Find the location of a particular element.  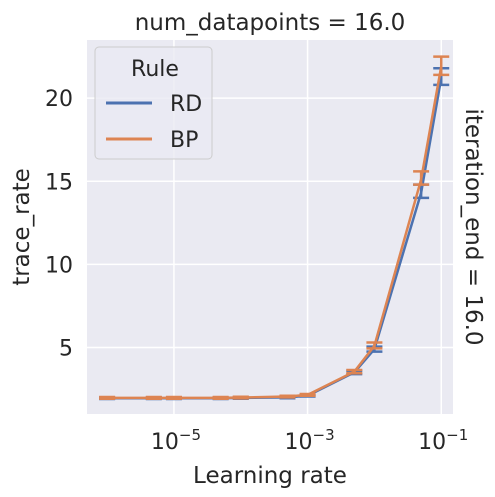

x-tick-label: 10⁻³ is located at coordinates (310, 440).